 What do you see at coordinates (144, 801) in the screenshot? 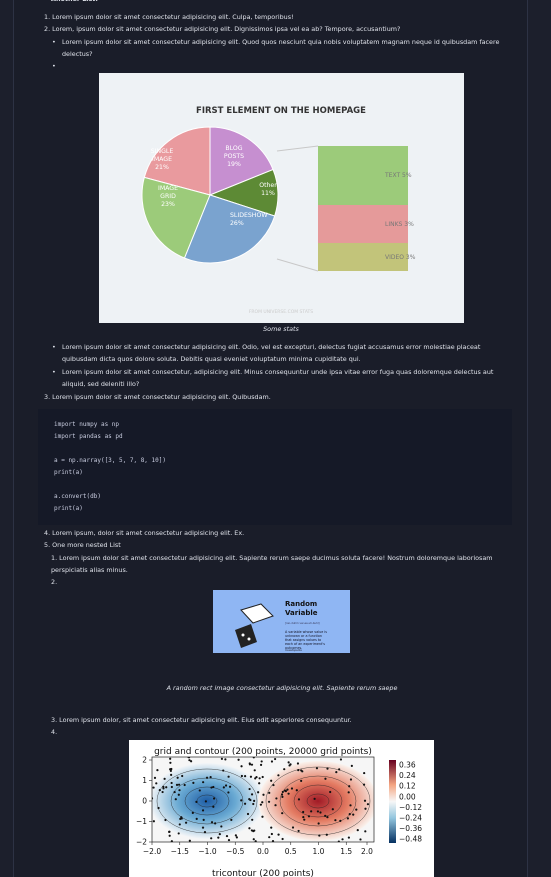
I see `y-tick-label: 0` at bounding box center [144, 801].